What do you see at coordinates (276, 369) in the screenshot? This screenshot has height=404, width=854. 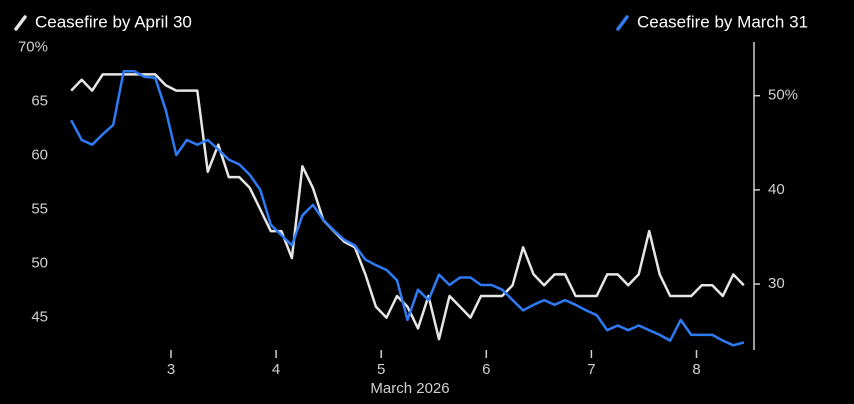 I see `x-tick-label: 4` at bounding box center [276, 369].